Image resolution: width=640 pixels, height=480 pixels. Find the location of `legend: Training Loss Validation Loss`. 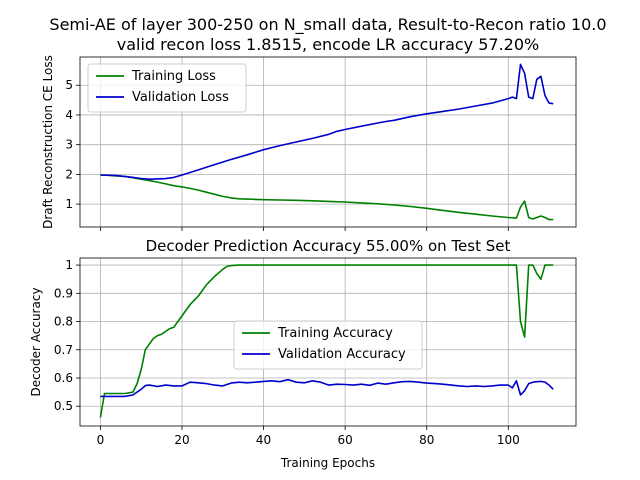

legend: Training Loss Validation Loss is located at coordinates (167, 88).